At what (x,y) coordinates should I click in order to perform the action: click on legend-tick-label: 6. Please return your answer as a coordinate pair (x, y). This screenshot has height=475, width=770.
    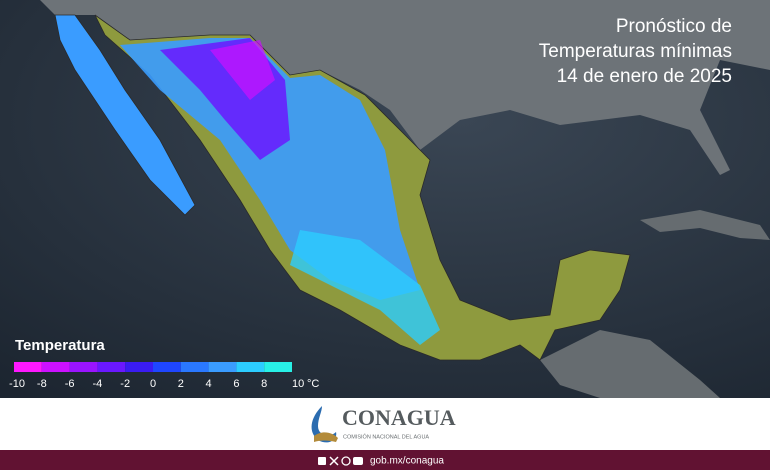
    Looking at the image, I should click on (236, 384).